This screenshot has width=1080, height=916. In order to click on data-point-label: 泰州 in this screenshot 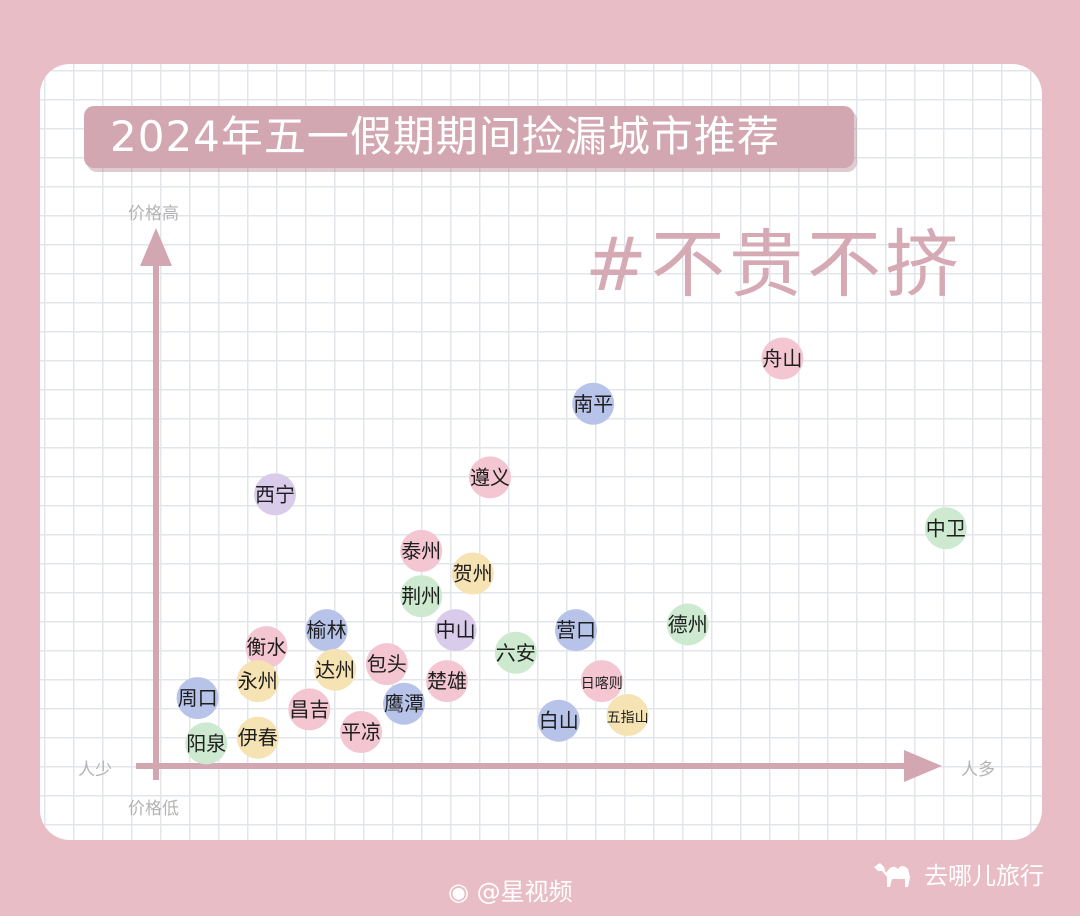, I will do `click(421, 551)`.